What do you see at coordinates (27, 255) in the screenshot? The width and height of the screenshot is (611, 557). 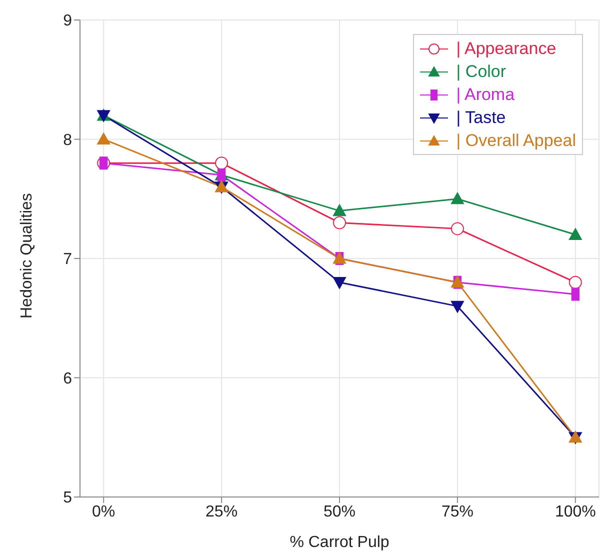 I see `y-axis-title: Hedonic Qualities` at bounding box center [27, 255].